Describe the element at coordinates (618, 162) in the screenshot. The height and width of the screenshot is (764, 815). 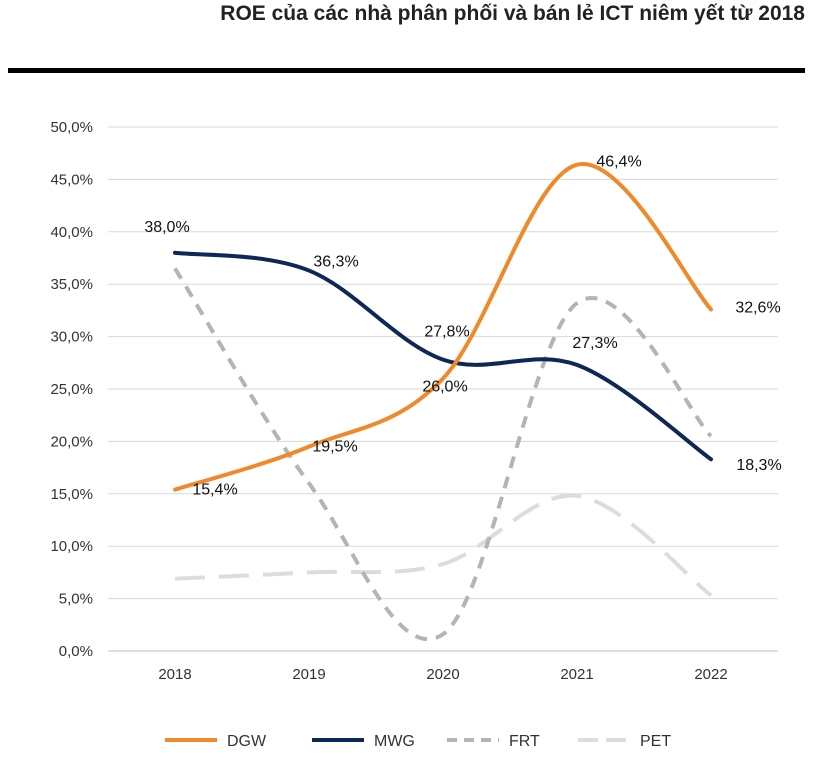
I see `data-label-dgw: 46,4%` at that location.